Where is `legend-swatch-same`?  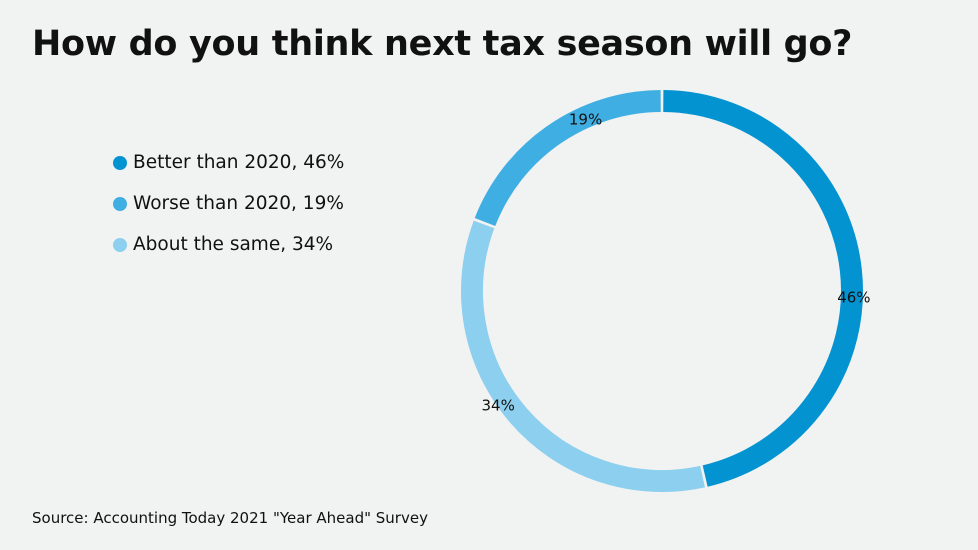
legend-swatch-same is located at coordinates (120, 244).